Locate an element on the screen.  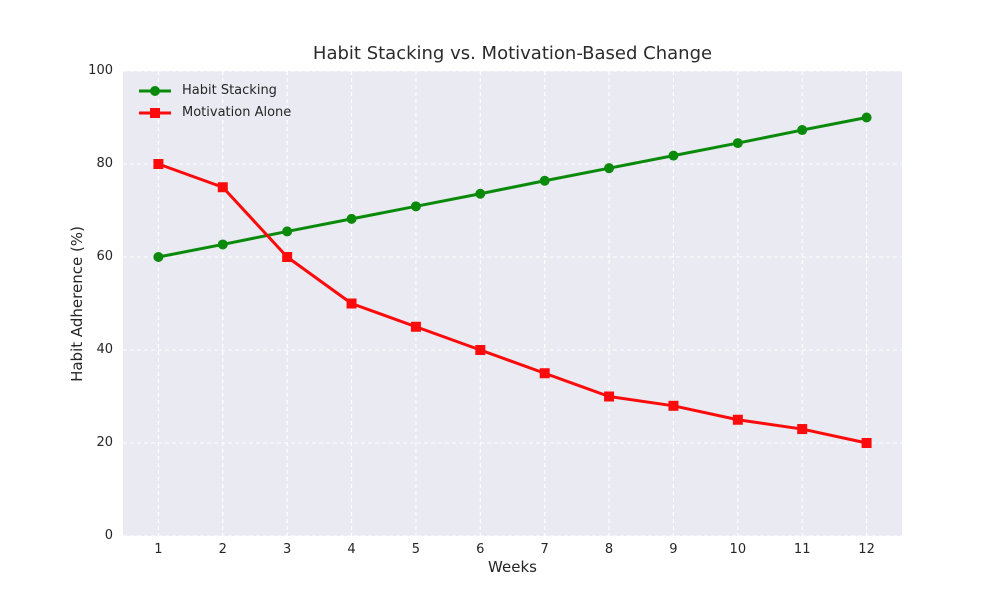
y-axis-label: Habit Adherence (%) is located at coordinates (77, 304).